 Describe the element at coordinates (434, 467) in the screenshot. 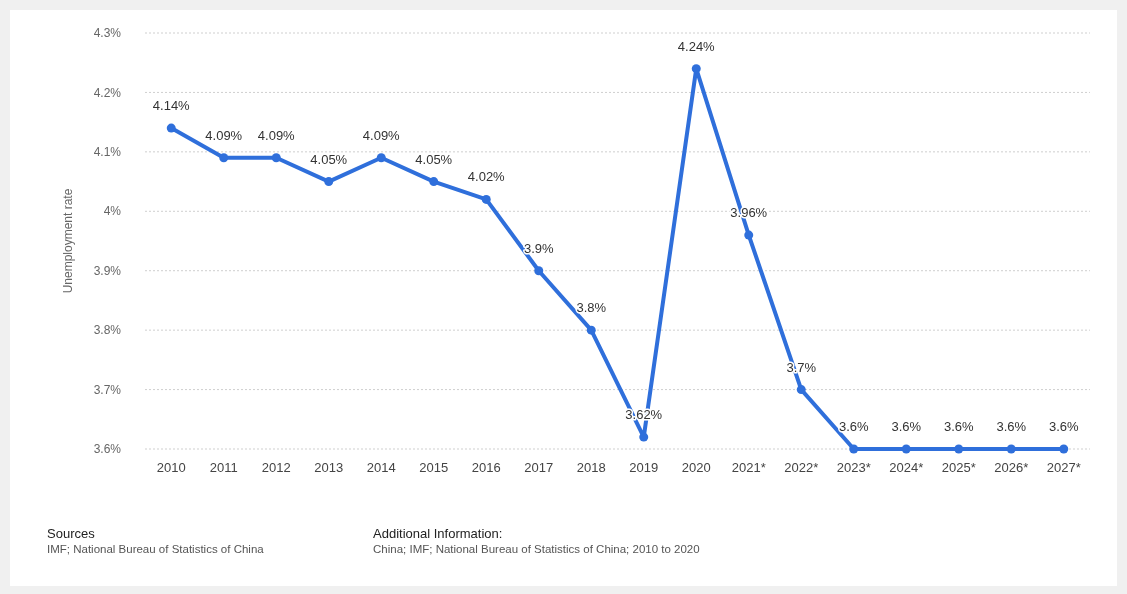

I see `x-tick-label: 2015` at that location.